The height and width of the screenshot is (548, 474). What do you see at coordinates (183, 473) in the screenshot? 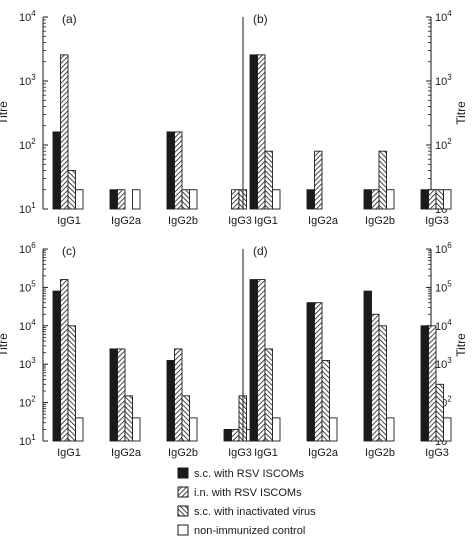
I see `legend-swatch-solid` at bounding box center [183, 473].